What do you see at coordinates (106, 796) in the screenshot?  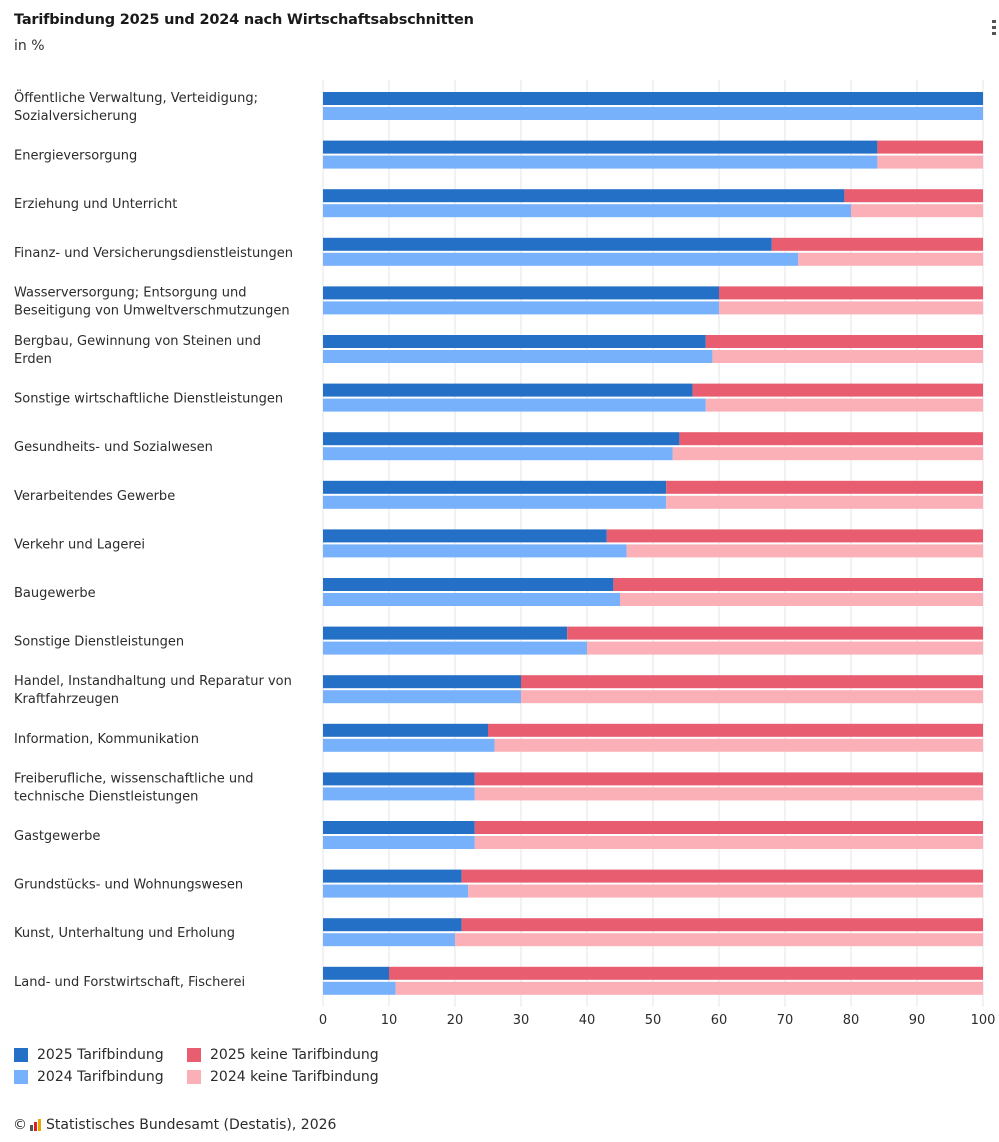 I see `category-label: technische Dienstleistungen` at bounding box center [106, 796].